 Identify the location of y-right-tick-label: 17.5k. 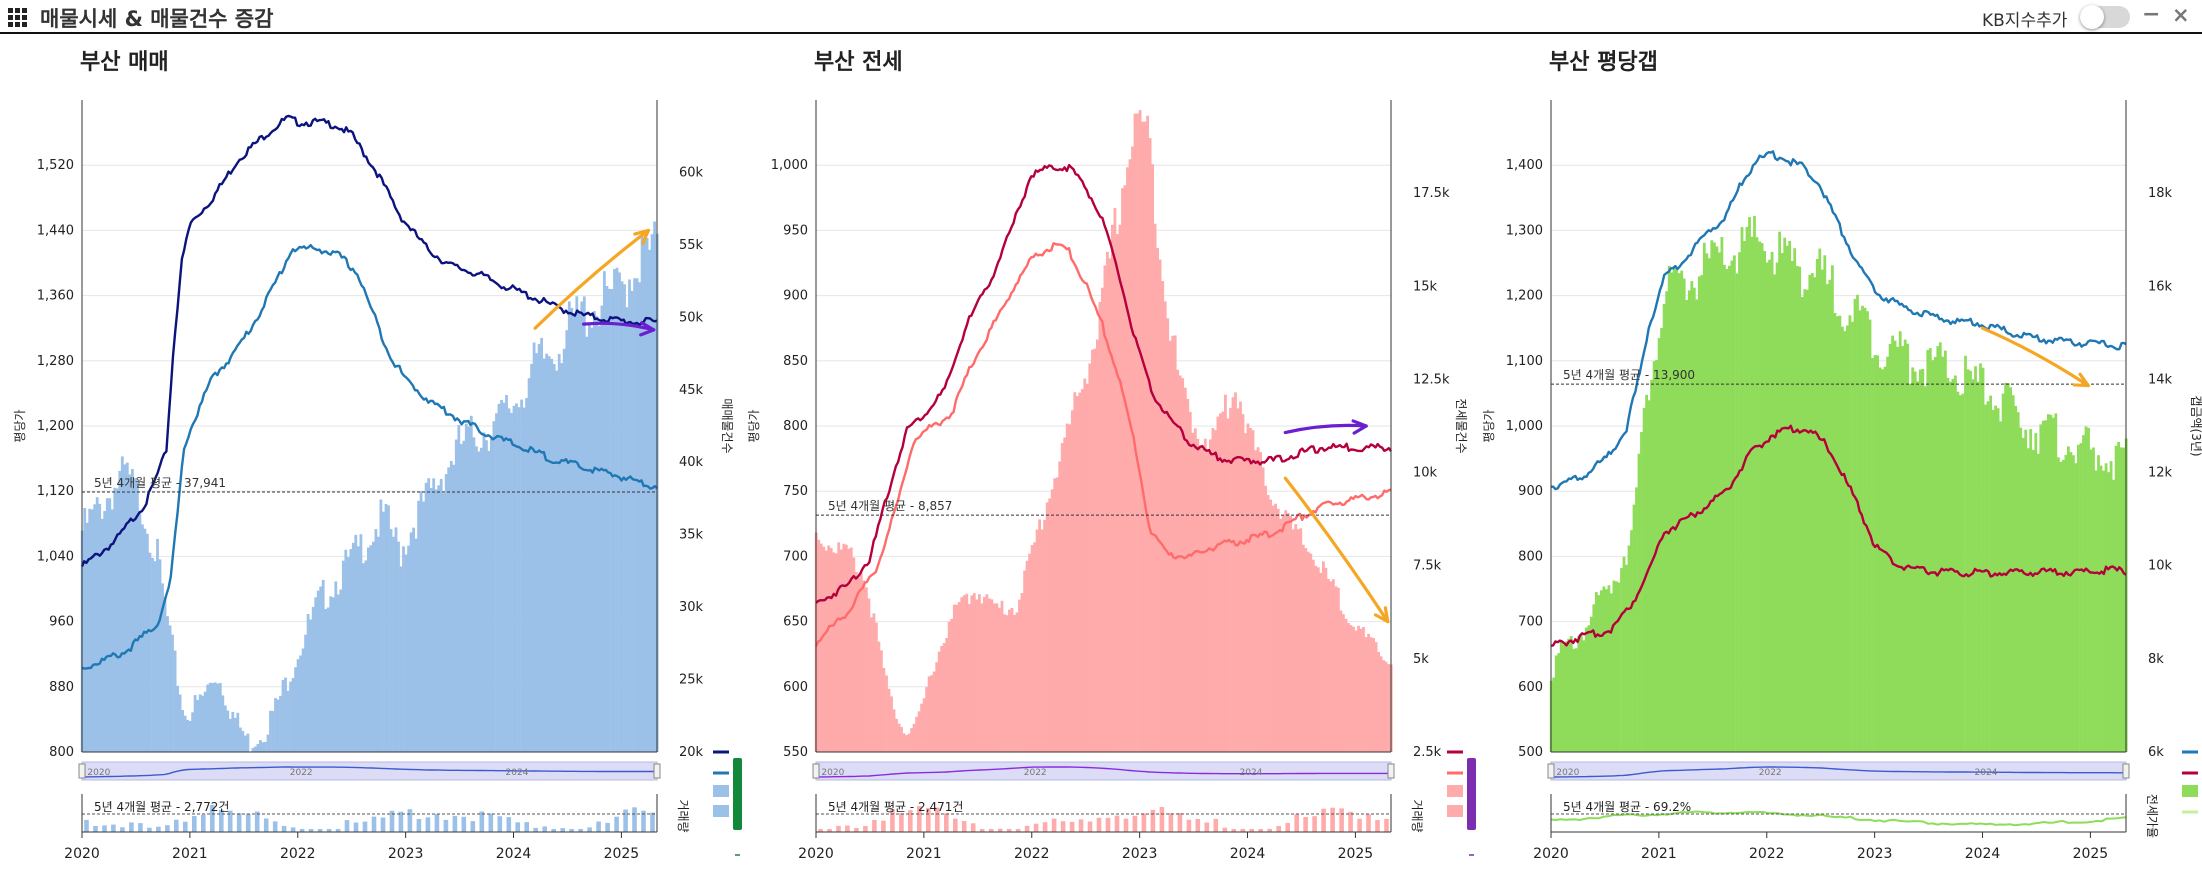
(1431, 193).